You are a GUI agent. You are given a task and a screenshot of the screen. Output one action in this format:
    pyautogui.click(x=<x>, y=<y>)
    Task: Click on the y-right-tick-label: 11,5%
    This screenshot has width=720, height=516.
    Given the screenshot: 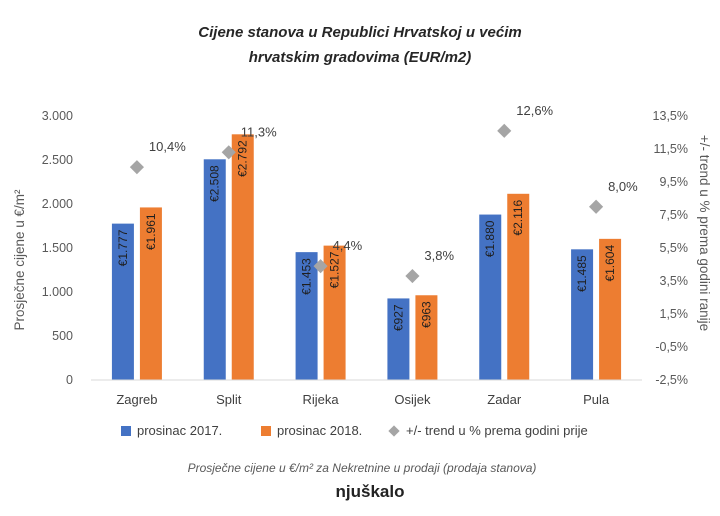 What is the action you would take?
    pyautogui.click(x=670, y=149)
    